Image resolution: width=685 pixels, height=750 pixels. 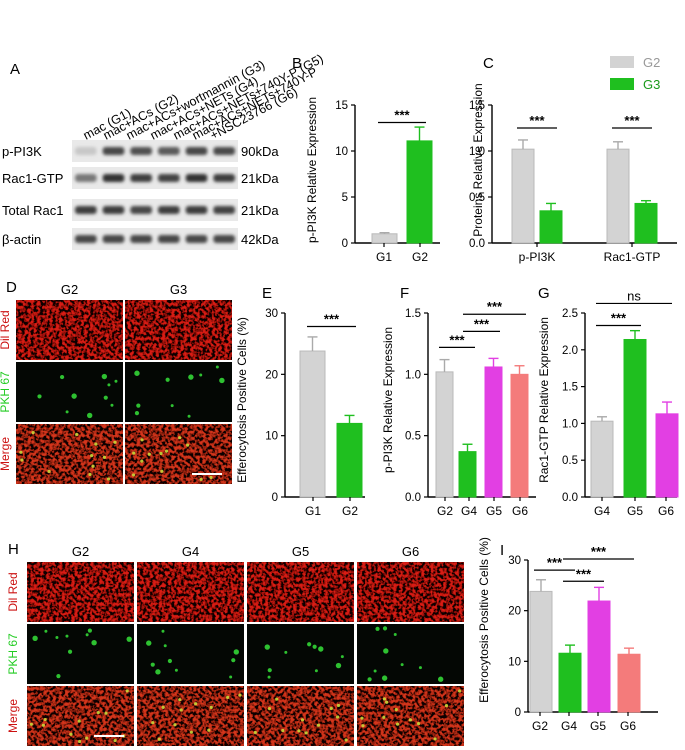 What do you see at coordinates (634, 295) in the screenshot?
I see `significance-label: ns` at bounding box center [634, 295].